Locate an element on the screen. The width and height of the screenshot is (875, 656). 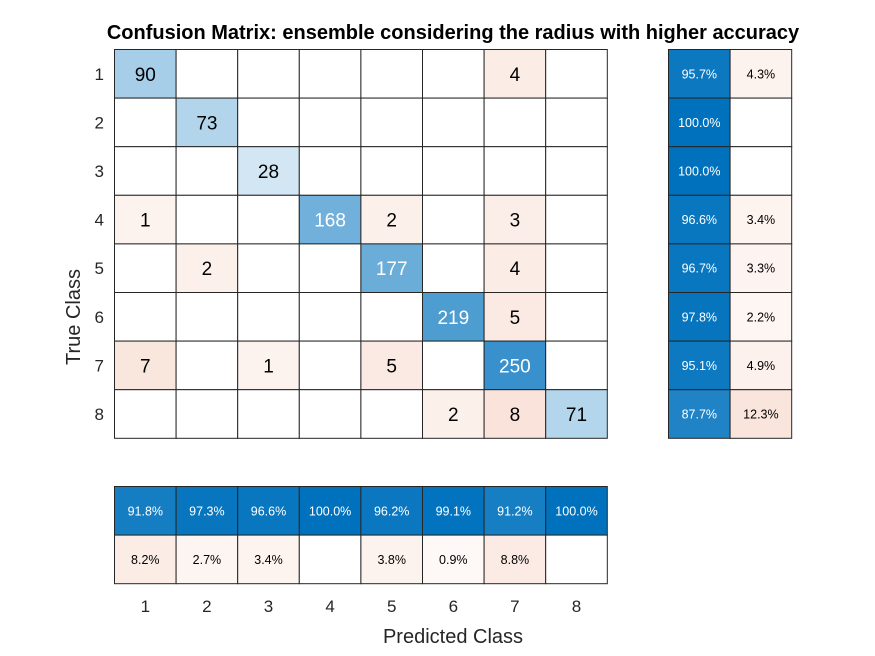
row-summary-incorrect-7: 4.9% is located at coordinates (761, 366).